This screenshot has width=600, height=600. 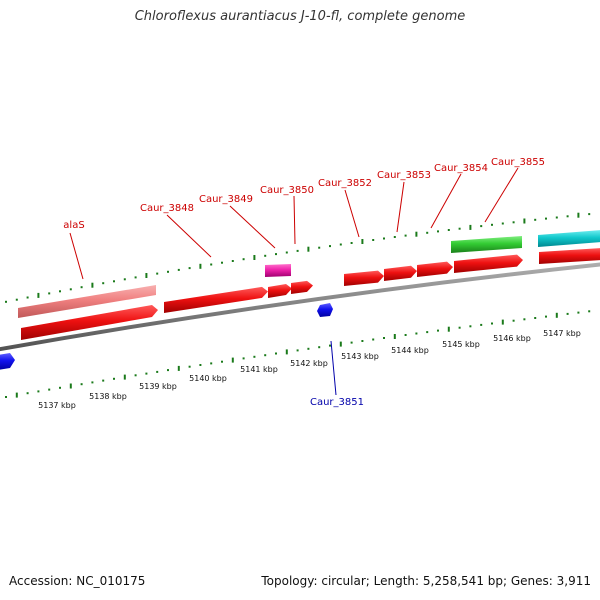 I want to click on caur-3848-cds, so click(x=216, y=299).